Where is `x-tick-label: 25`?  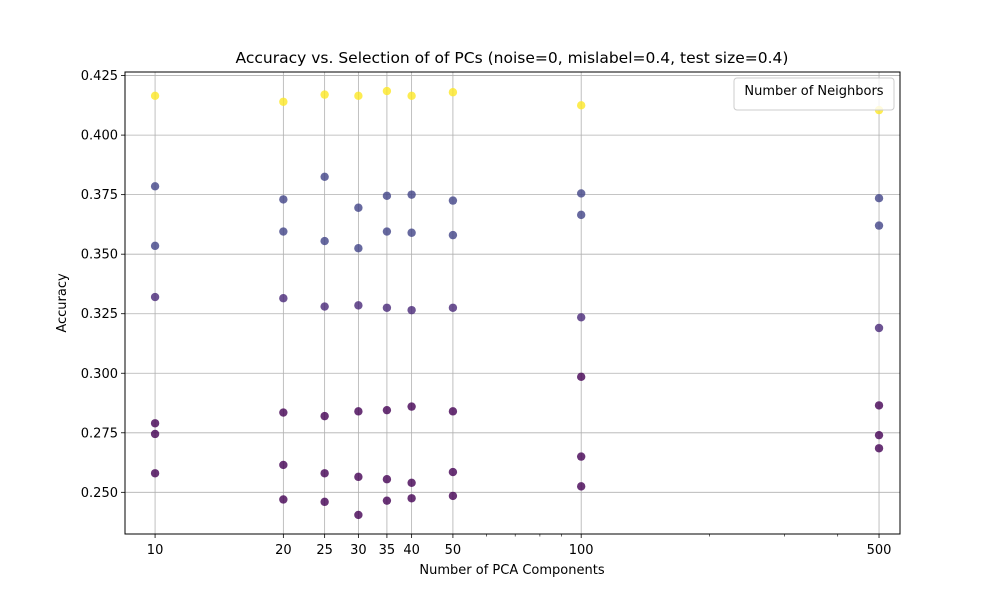 x-tick-label: 25 is located at coordinates (324, 550).